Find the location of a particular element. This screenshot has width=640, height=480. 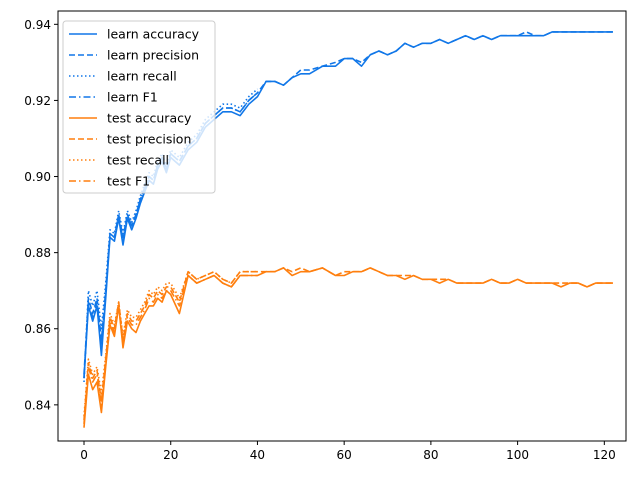

series-line-test-f1 is located at coordinates (170, 349).